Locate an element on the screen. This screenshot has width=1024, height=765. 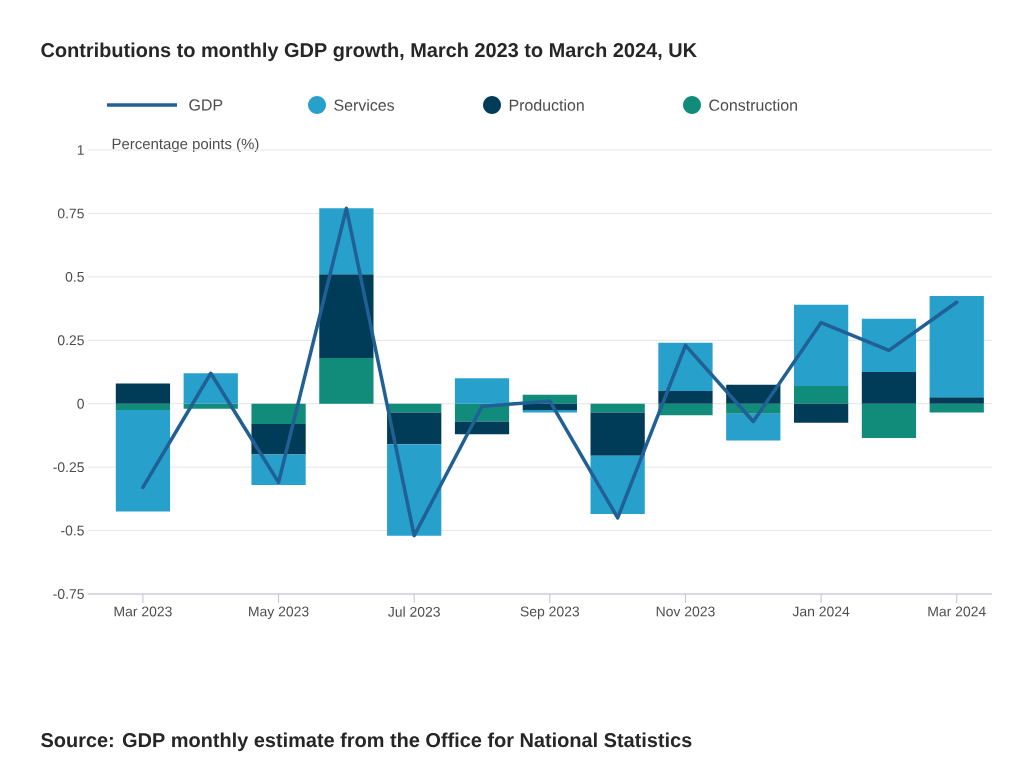
source-note: Source: GDP monthly estimate from the Office for National Statistics is located at coordinates (366, 742).